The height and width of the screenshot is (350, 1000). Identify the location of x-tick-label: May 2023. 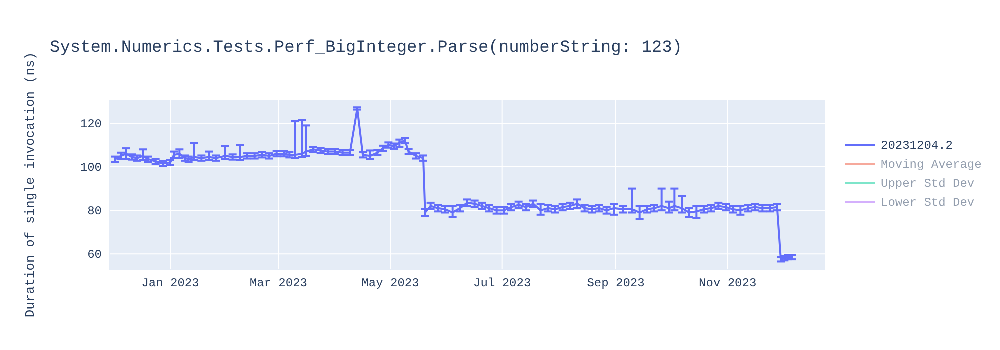
(391, 283).